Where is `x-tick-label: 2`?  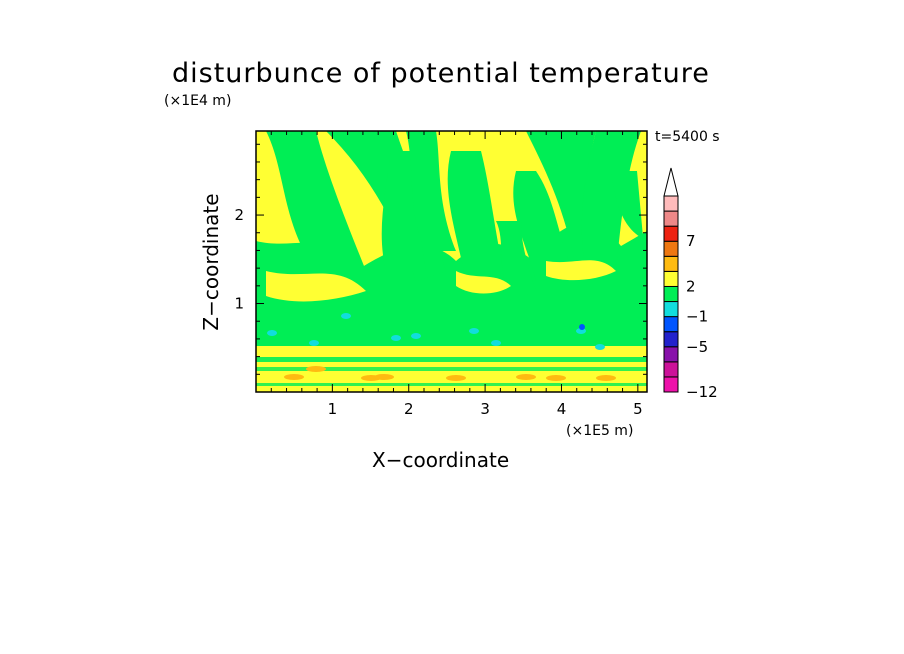
x-tick-label: 2 is located at coordinates (409, 409).